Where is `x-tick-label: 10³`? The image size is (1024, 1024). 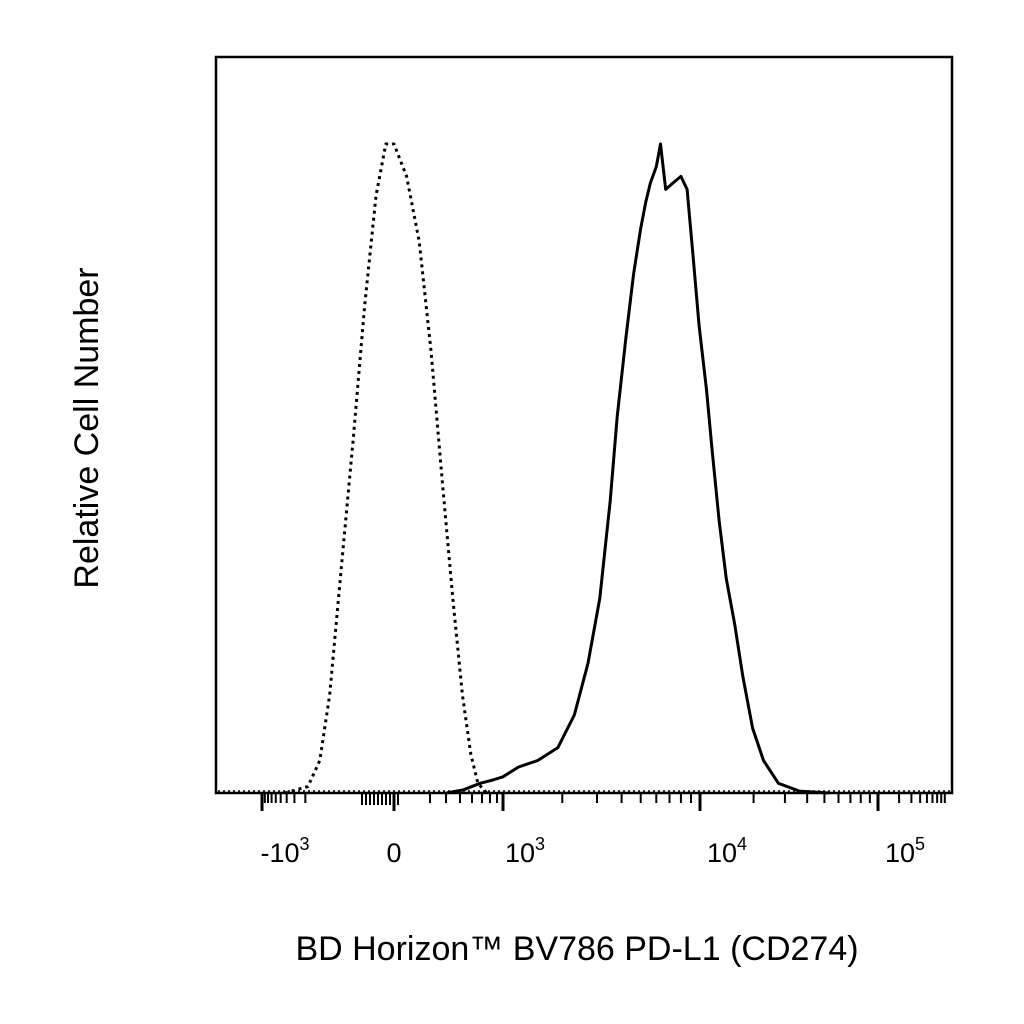
x-tick-label: 10³ is located at coordinates (525, 851).